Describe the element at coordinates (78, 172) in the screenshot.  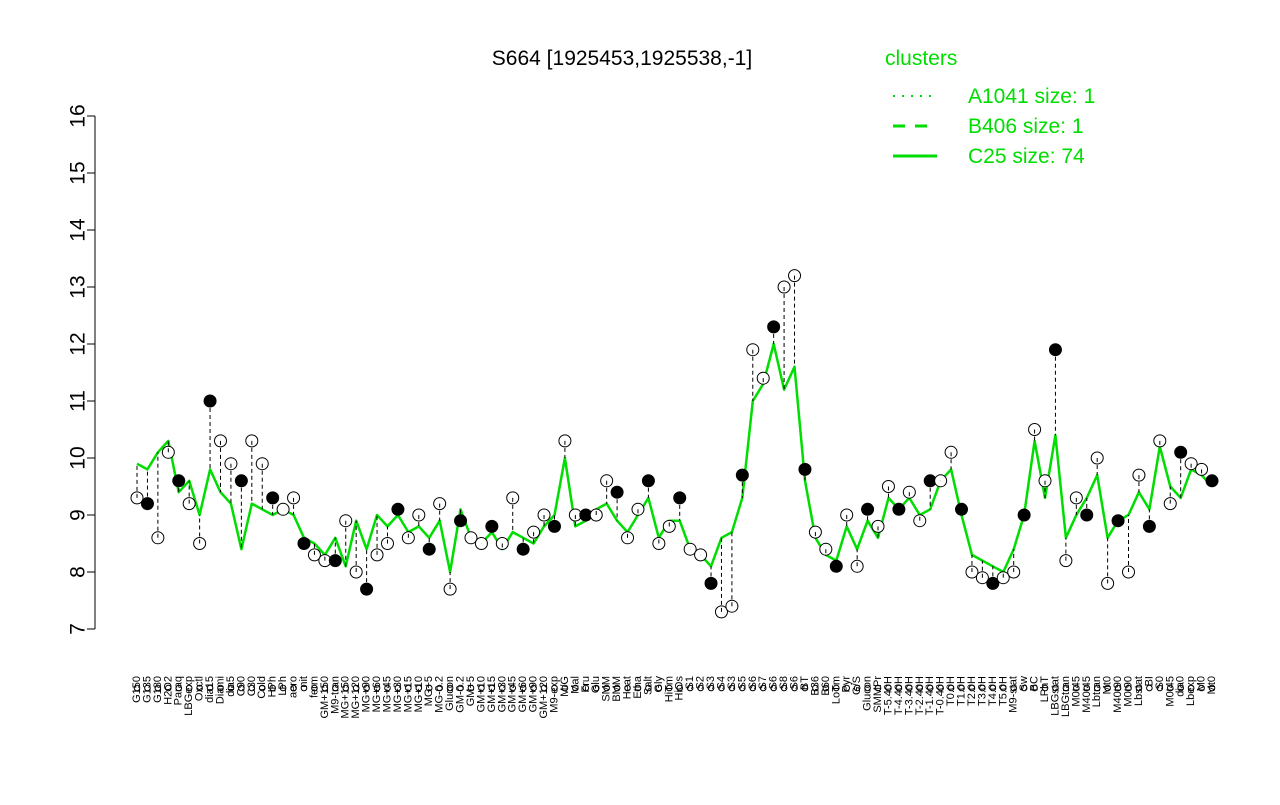
I see `y-tick-label: 15` at that location.